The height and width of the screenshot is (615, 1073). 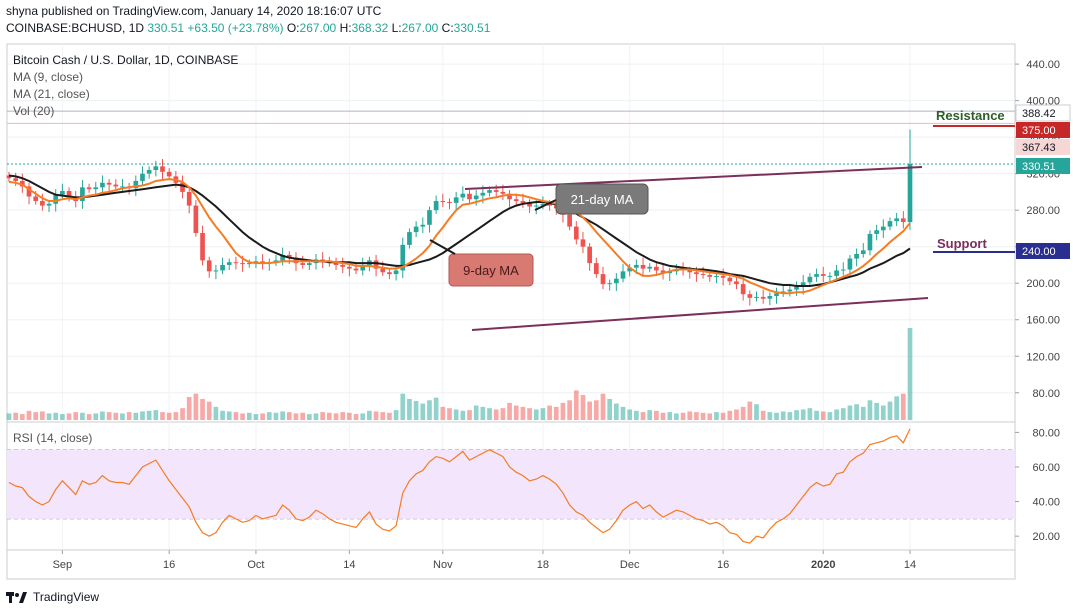 I want to click on svg-text: 375.00, so click(x=1039, y=131).